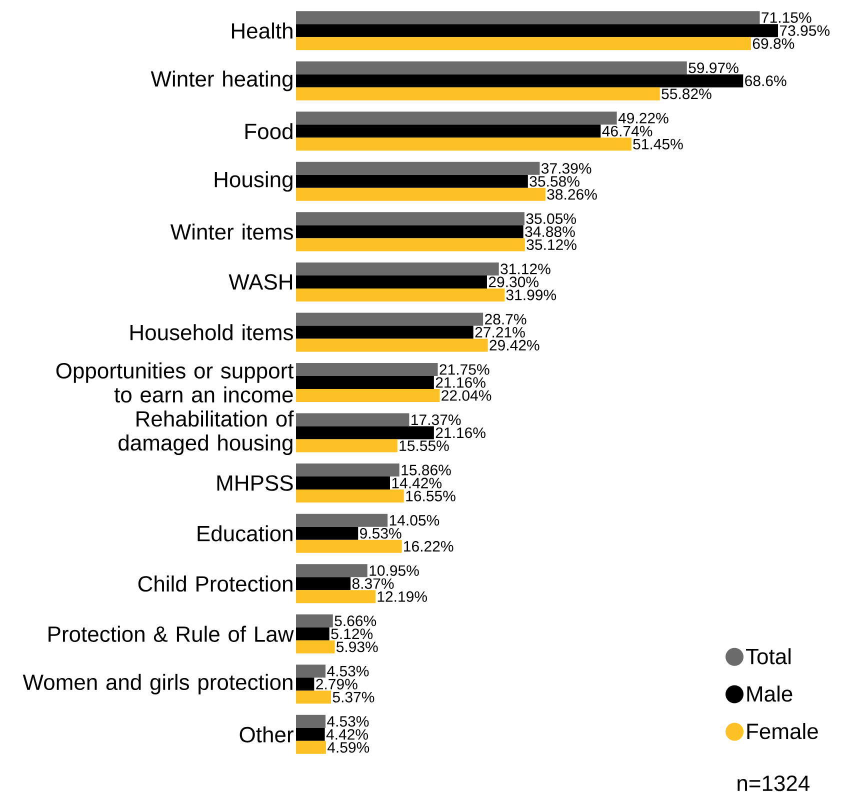  Describe the element at coordinates (774, 784) in the screenshot. I see `text: n=1324` at that location.